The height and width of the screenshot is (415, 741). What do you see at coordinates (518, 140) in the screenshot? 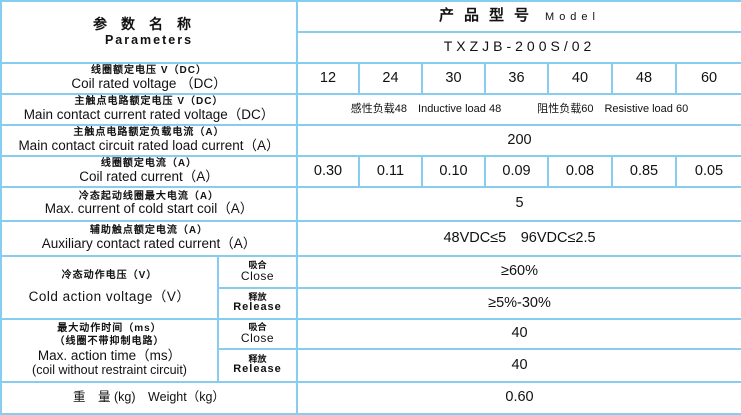
I see `value-cell: 200` at bounding box center [518, 140].